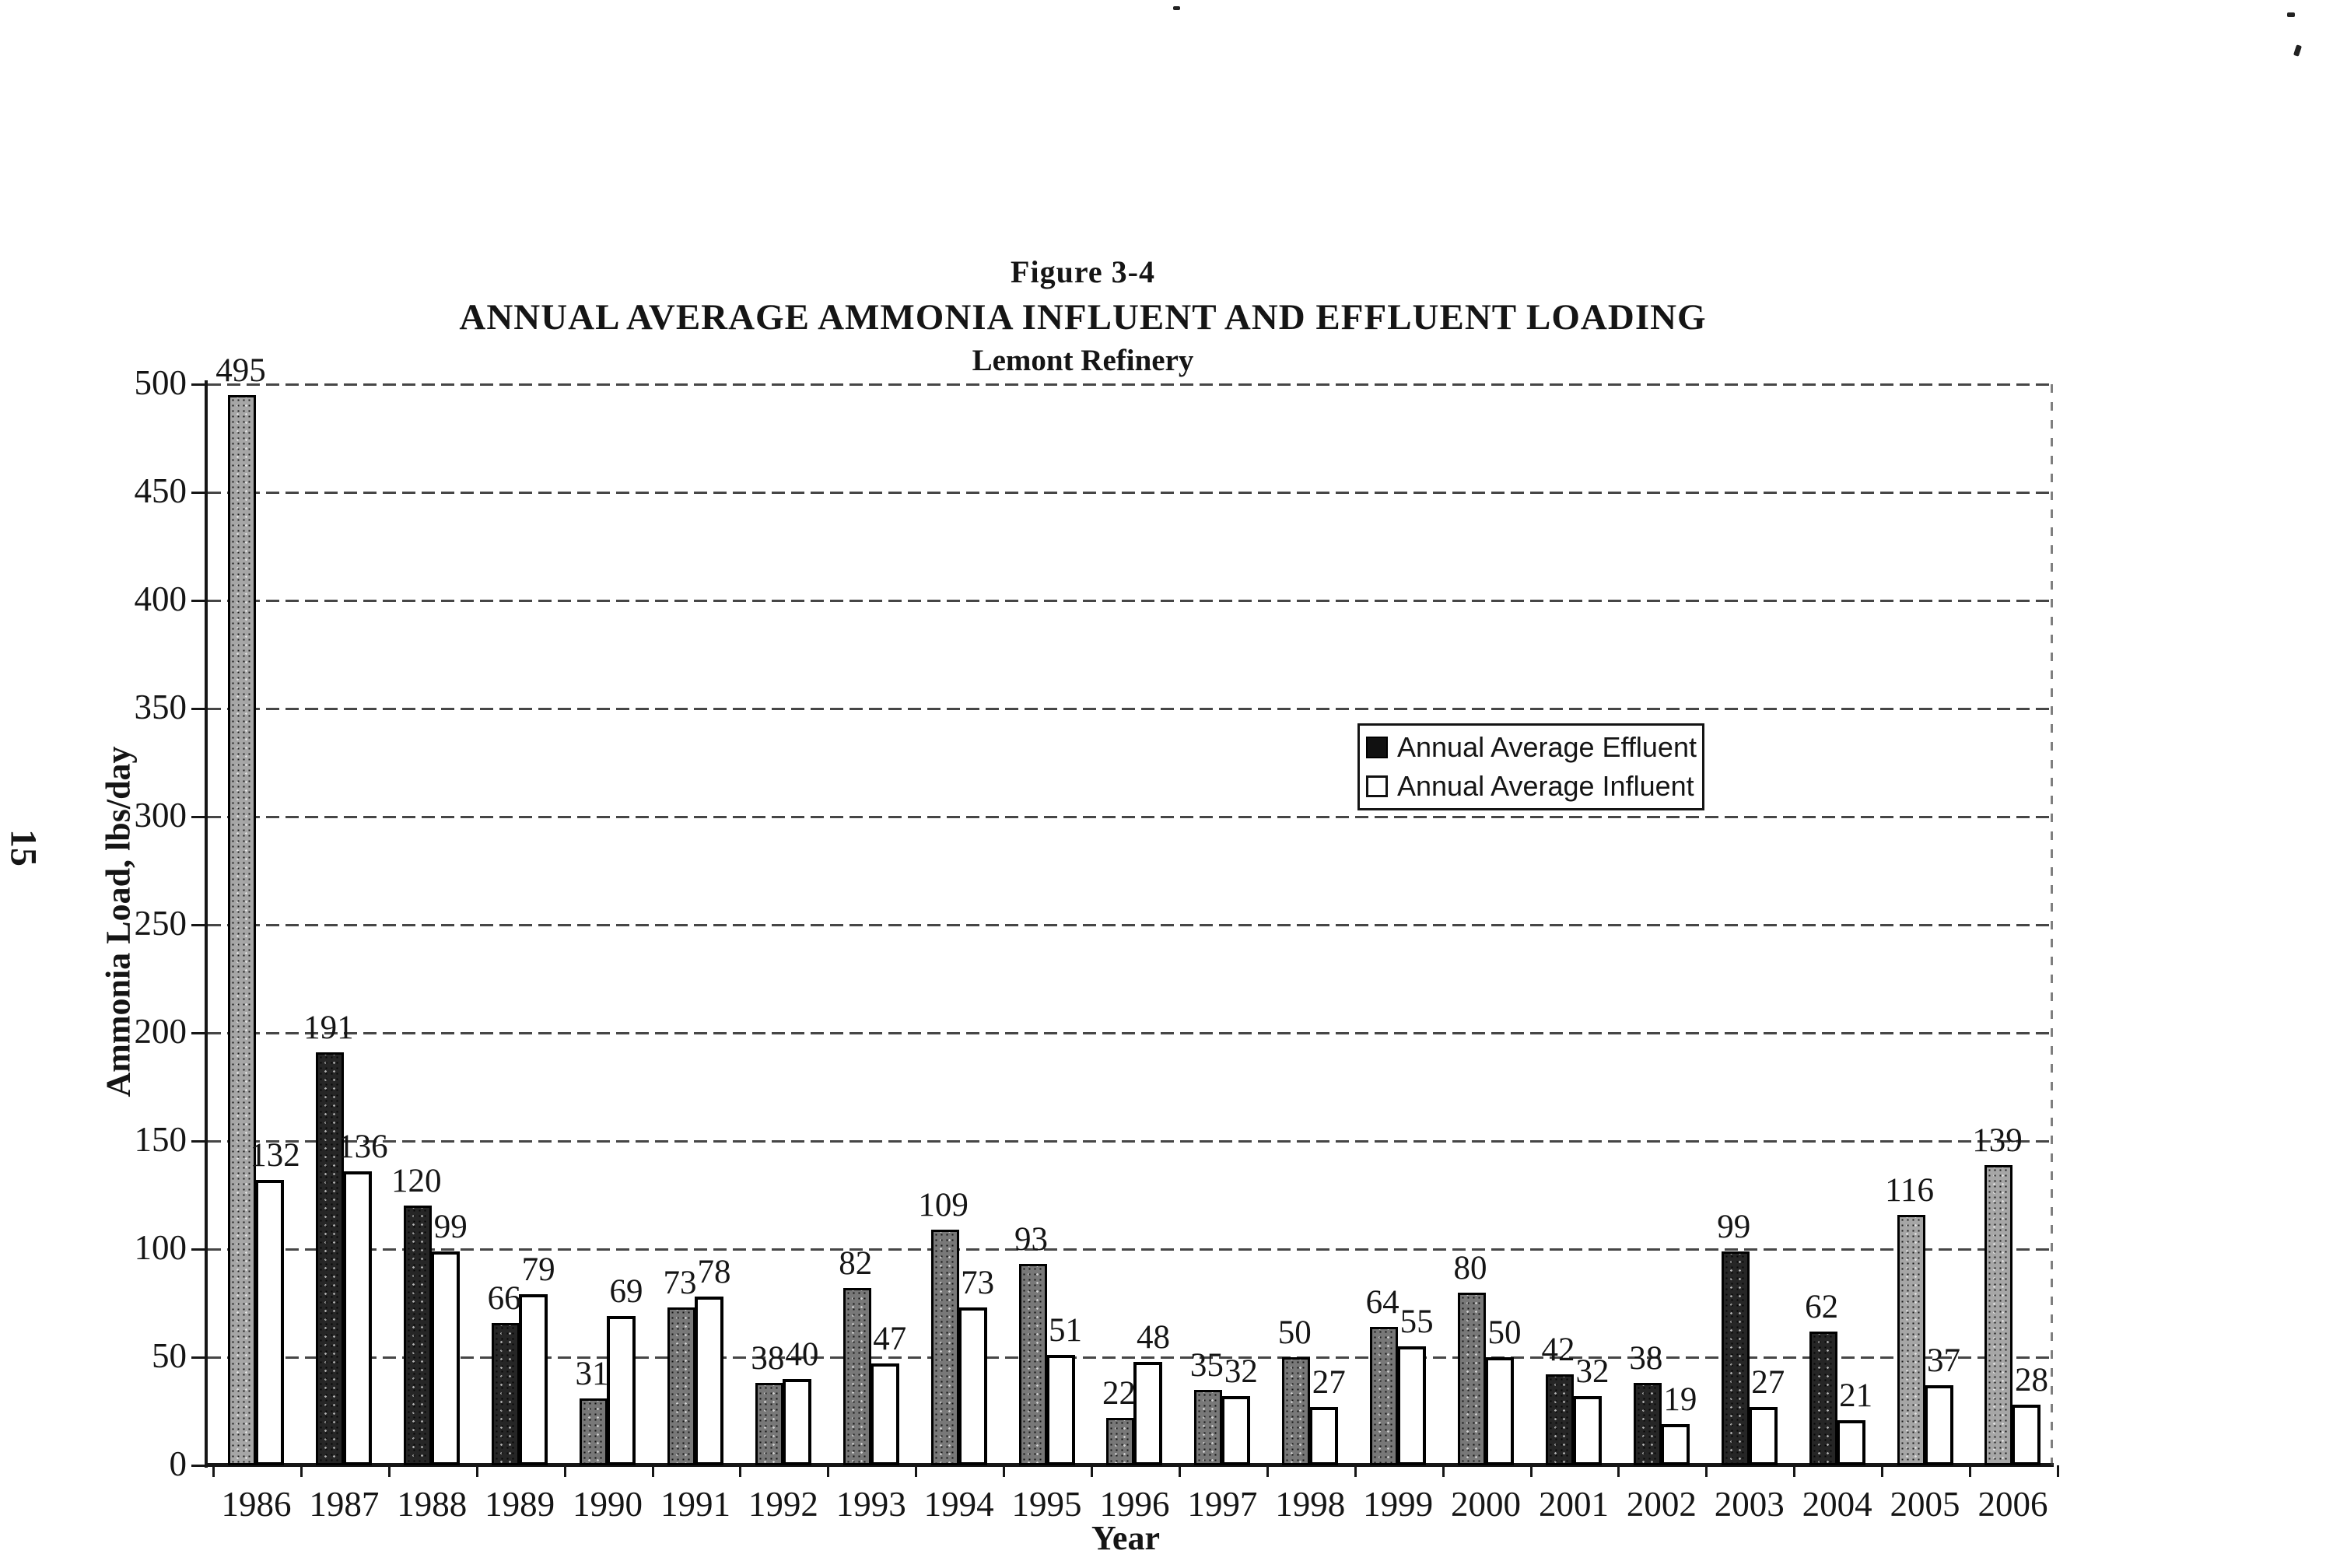 The image size is (2340, 1568). I want to click on influent-value-label: 21, so click(1856, 1395).